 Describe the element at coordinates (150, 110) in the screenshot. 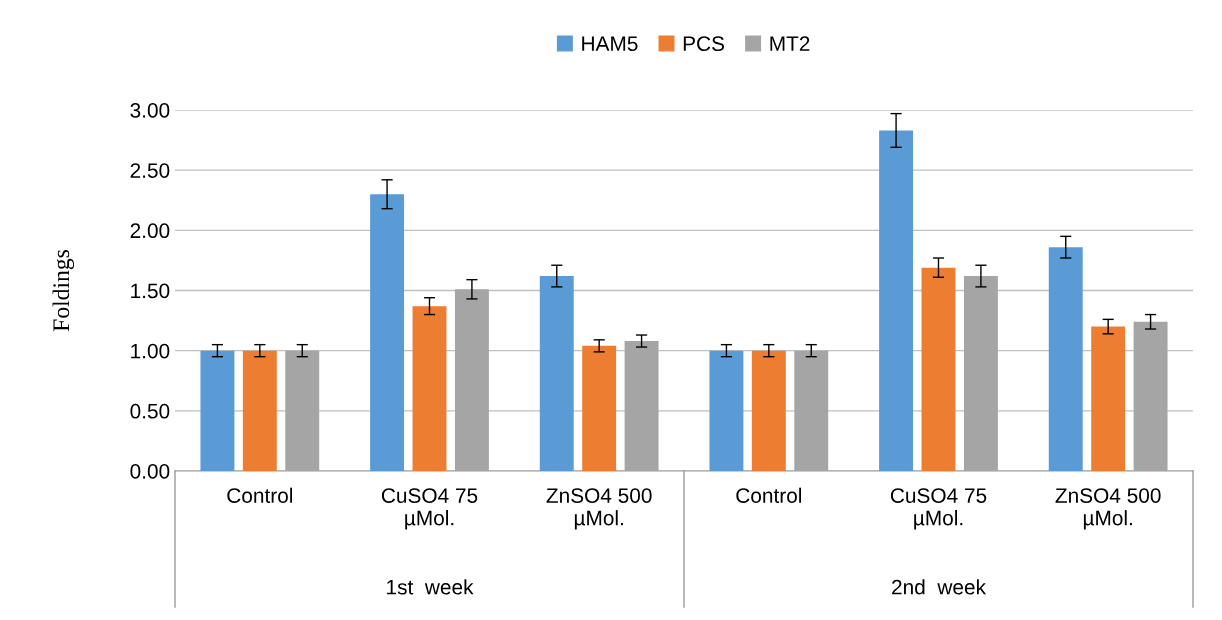

I see `y-tick-label: 3.00` at that location.